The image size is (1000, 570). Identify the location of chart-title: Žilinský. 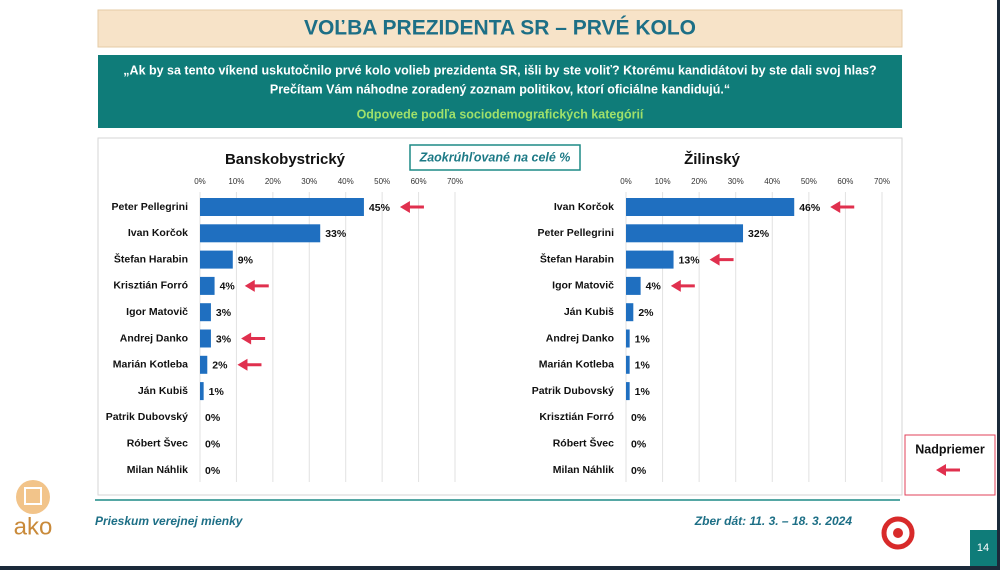
(712, 159).